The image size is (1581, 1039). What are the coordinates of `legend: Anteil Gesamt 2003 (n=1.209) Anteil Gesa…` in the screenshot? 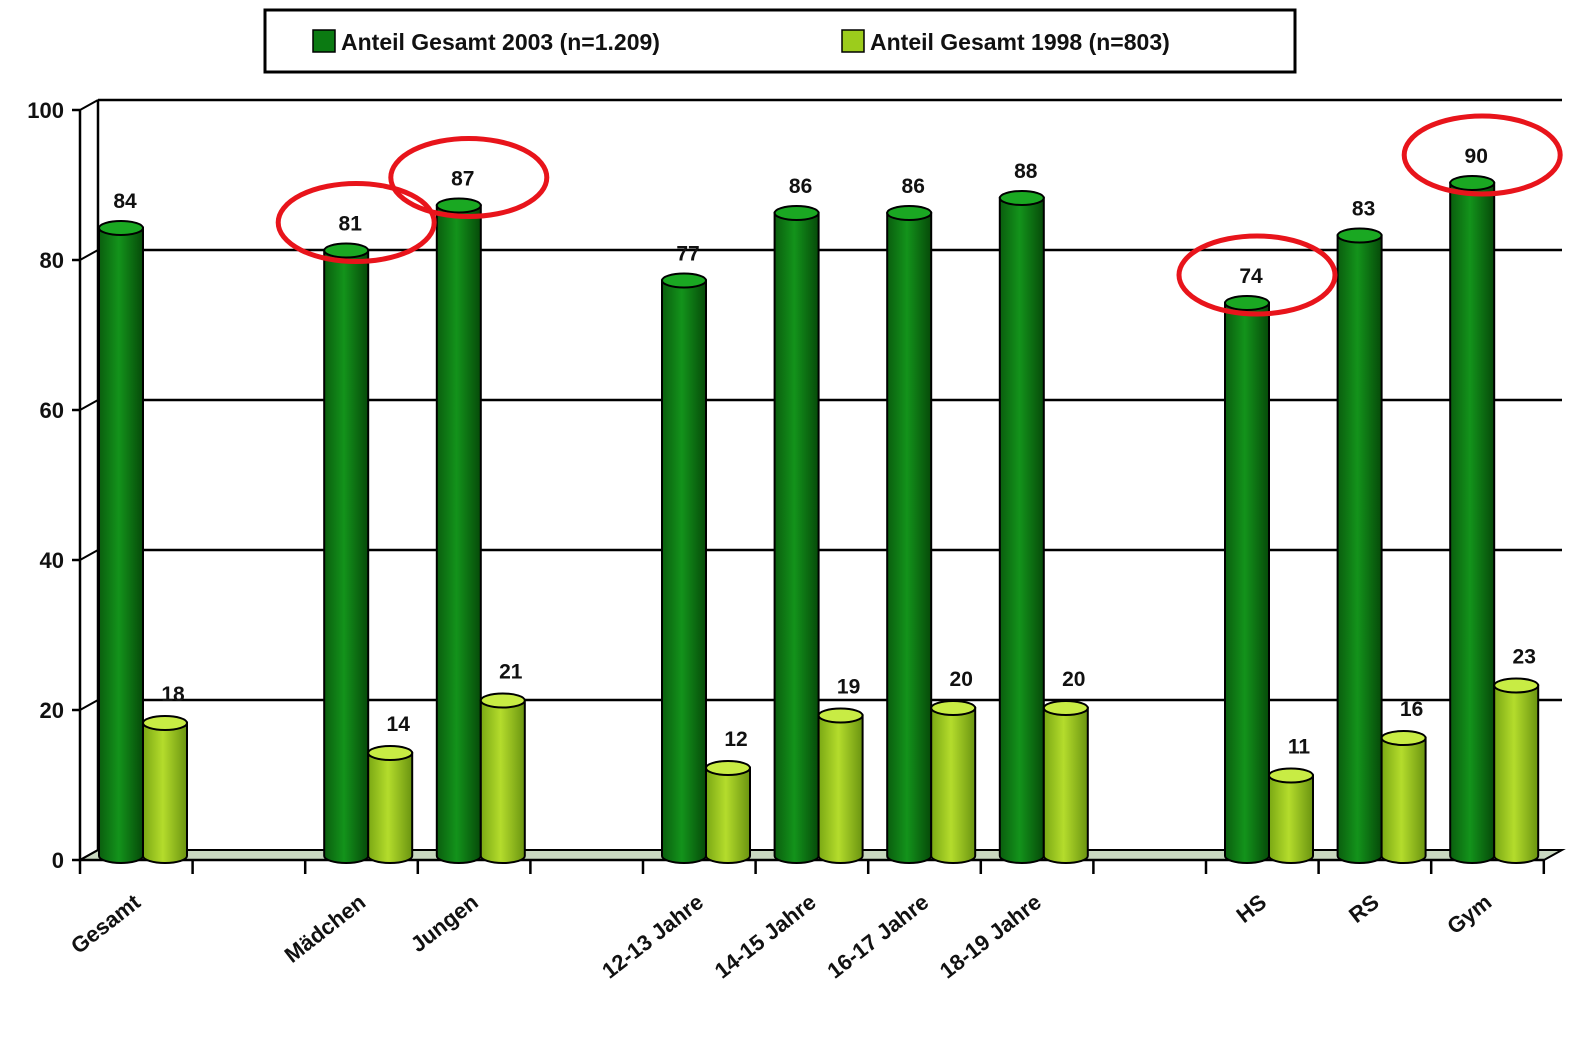 It's located at (780, 41).